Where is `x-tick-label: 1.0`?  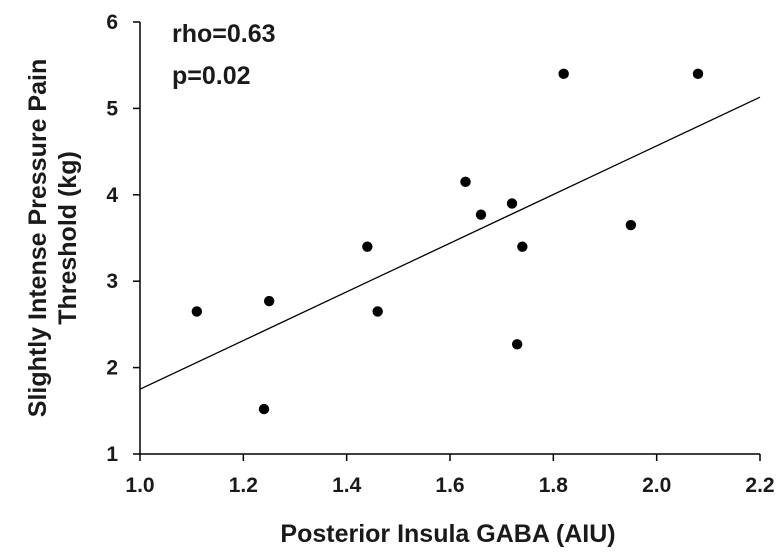 x-tick-label: 1.0 is located at coordinates (139, 485).